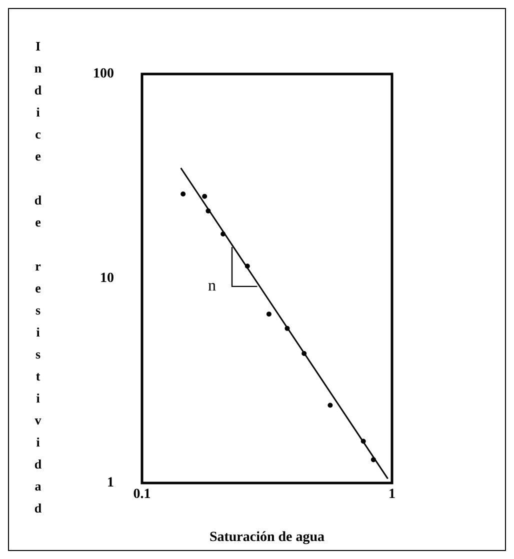 Image resolution: width=514 pixels, height=559 pixels. Describe the element at coordinates (107, 278) in the screenshot. I see `y-tick-label: 10` at that location.